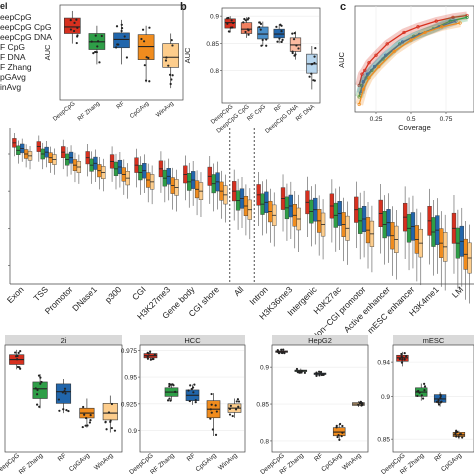 The width and height of the screenshot is (474, 474). What do you see at coordinates (113, 294) in the screenshot?
I see `x-tick-label: p300` at bounding box center [113, 294].